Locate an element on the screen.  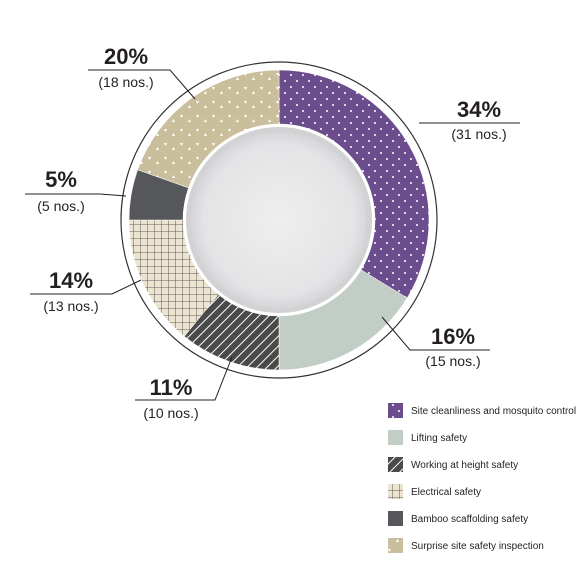
legend-swatch-working-at-height-safety is located at coordinates (395, 464).